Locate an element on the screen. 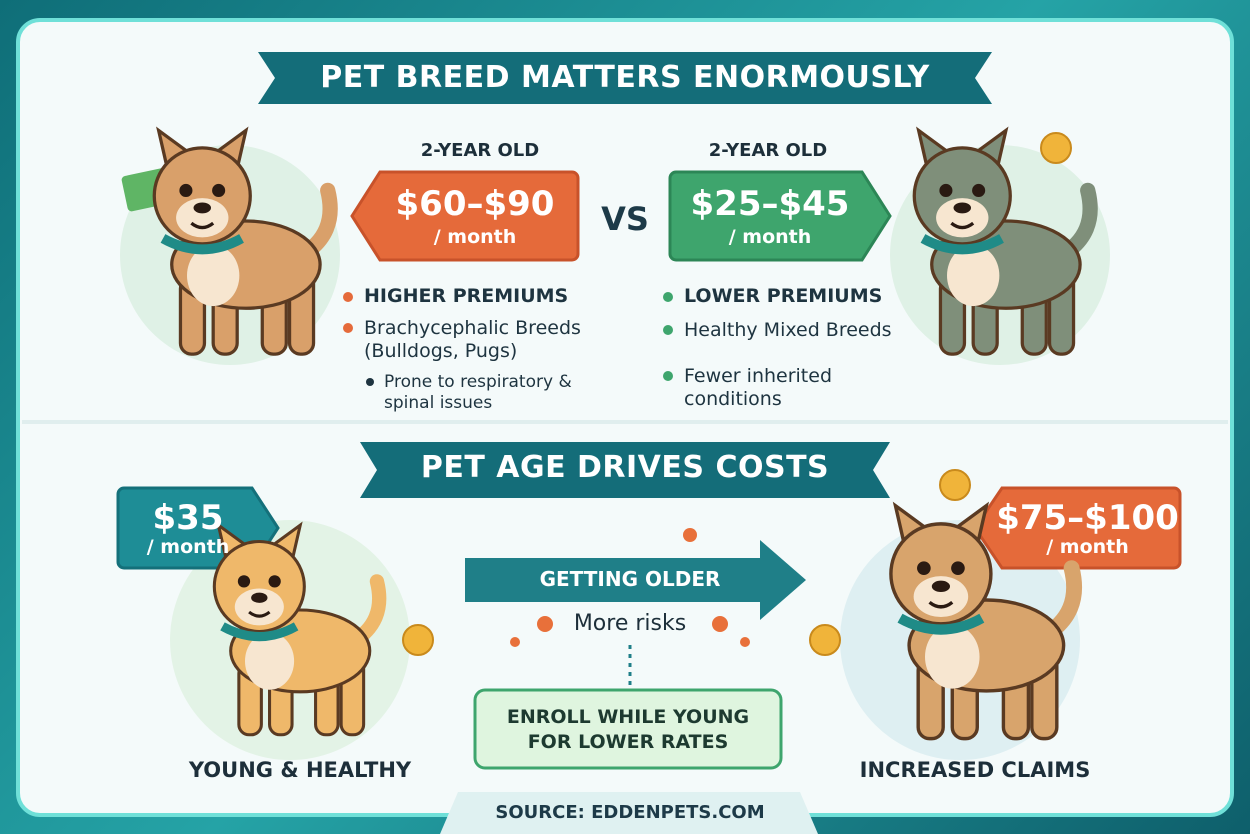 The width and height of the screenshot is (1250, 834). stars is located at coordinates (630, 587).